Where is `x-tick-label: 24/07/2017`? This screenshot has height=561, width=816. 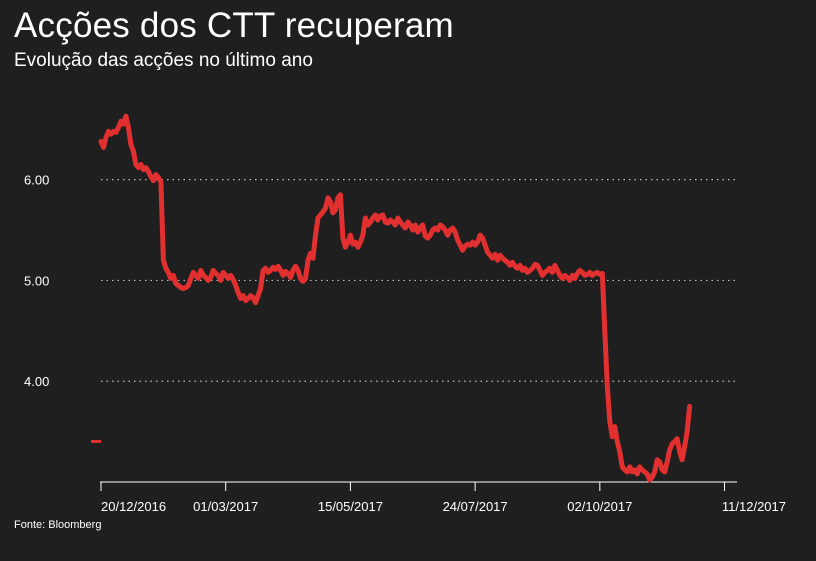 x-tick-label: 24/07/2017 is located at coordinates (475, 506).